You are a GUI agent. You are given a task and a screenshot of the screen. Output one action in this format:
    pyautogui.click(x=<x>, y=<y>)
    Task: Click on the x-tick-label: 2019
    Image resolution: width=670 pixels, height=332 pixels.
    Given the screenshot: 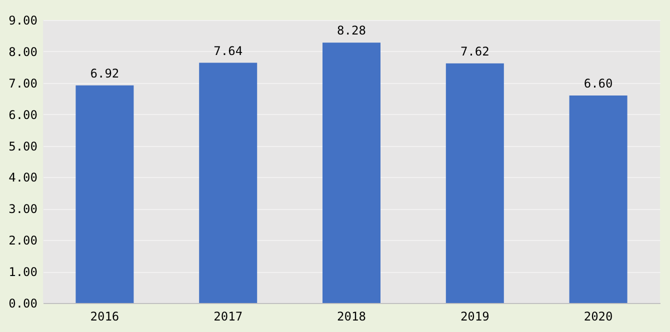 What is the action you would take?
    pyautogui.click(x=475, y=317)
    